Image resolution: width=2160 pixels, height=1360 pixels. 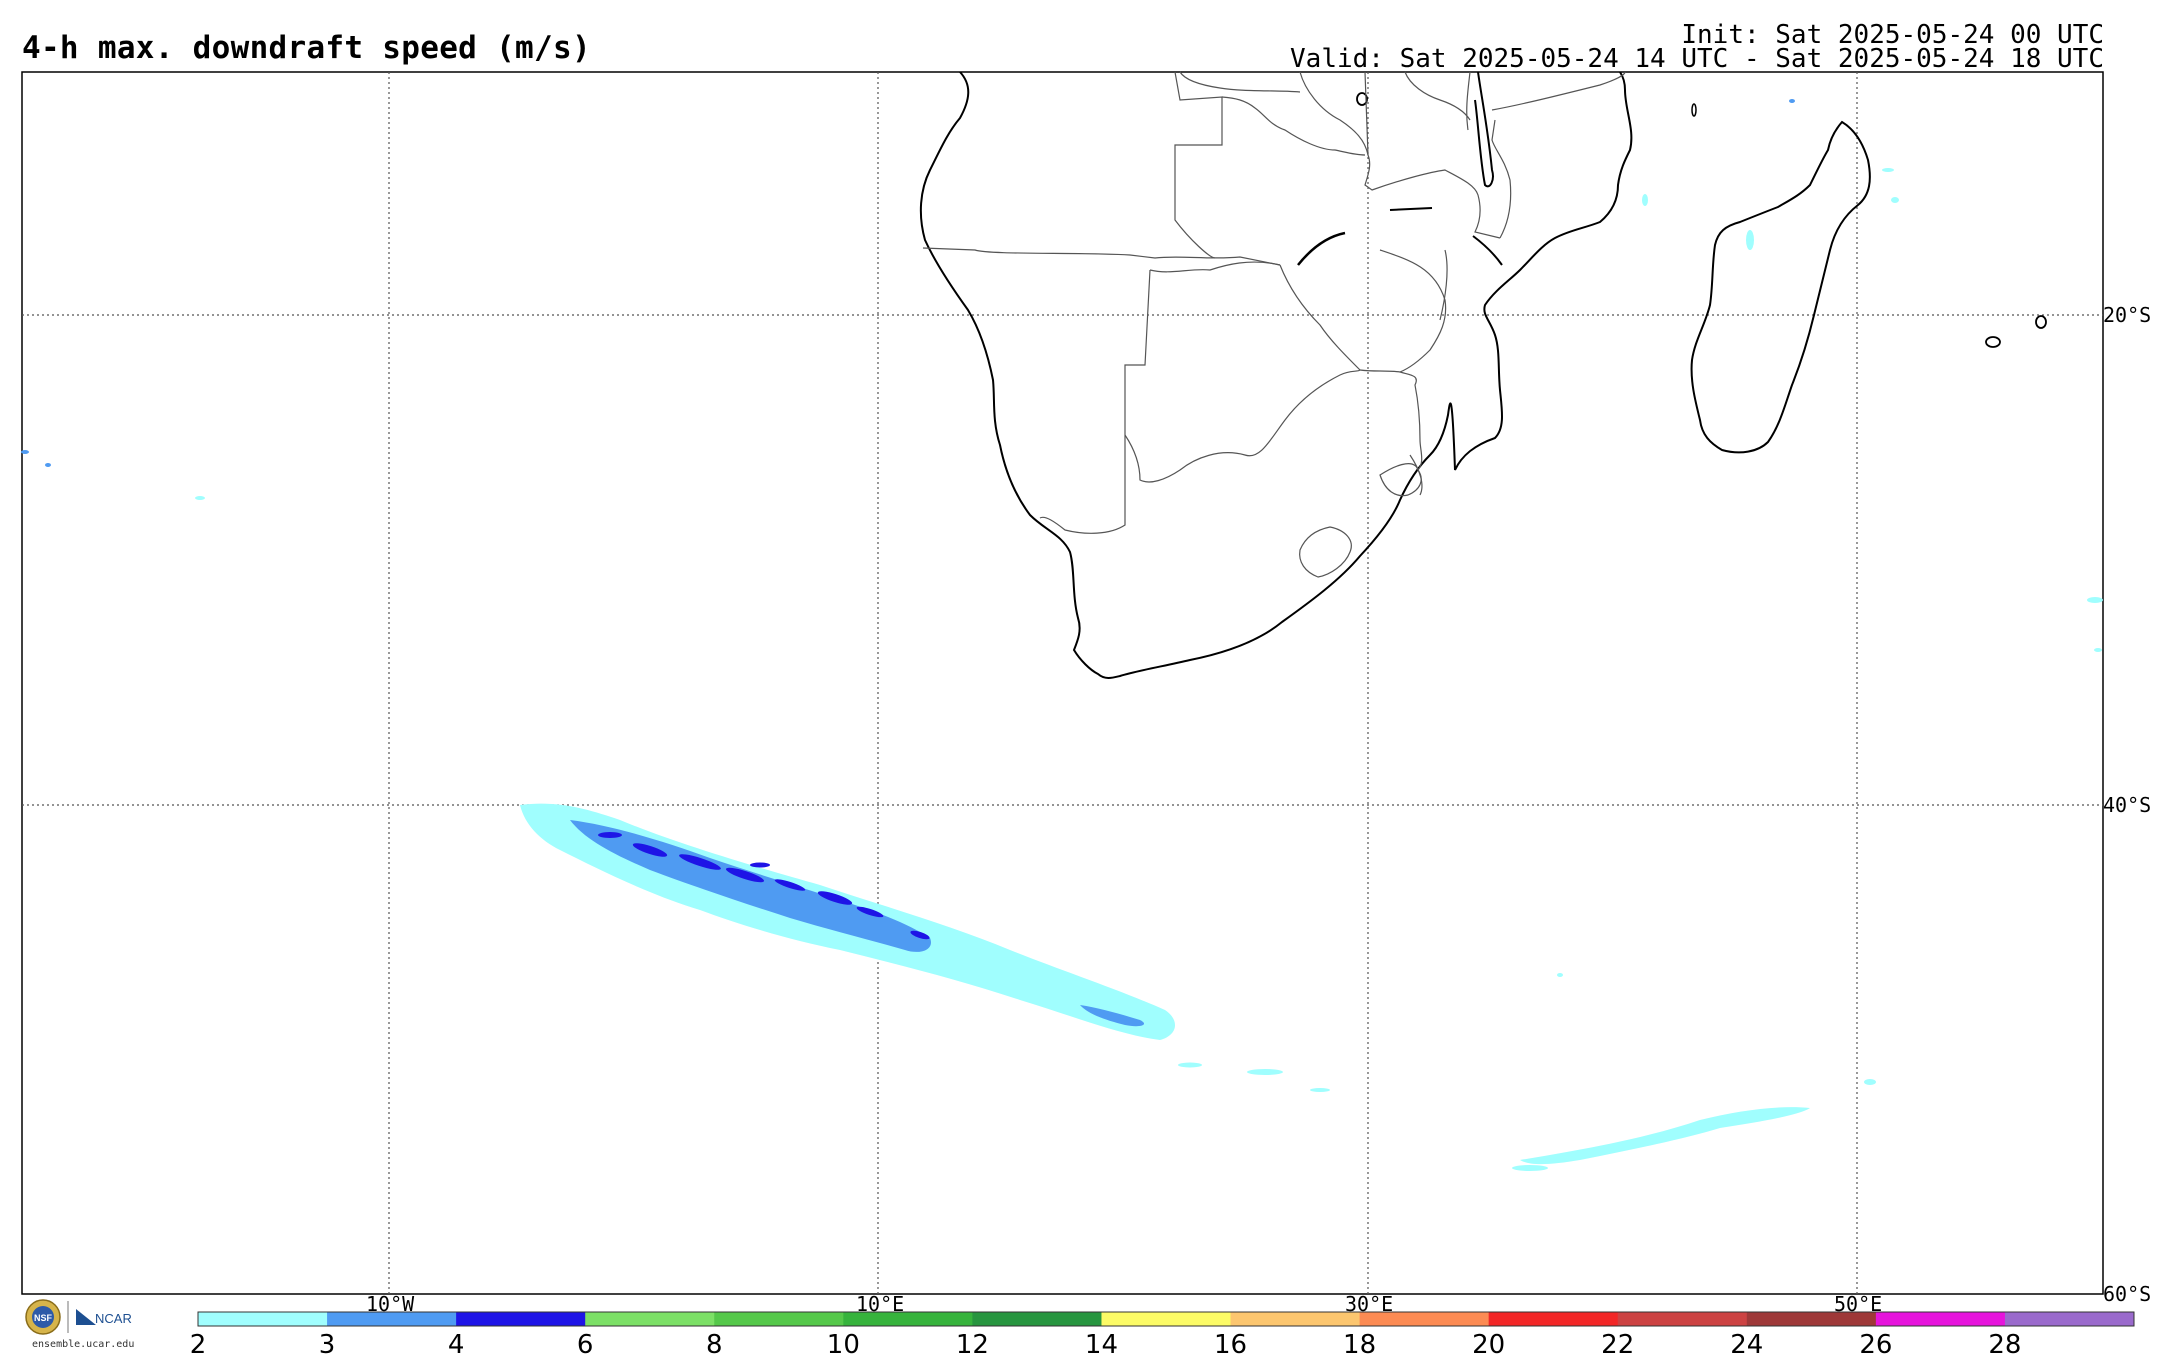 What do you see at coordinates (1892, 35) in the screenshot?
I see `init-time: Init: Sat 2025-05-24 00 UTC` at bounding box center [1892, 35].